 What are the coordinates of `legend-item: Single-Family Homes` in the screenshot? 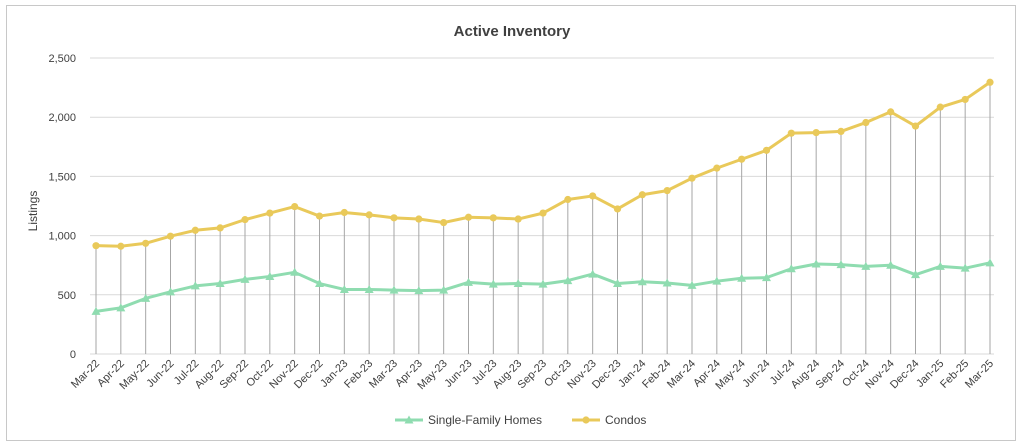 It's located at (468, 420).